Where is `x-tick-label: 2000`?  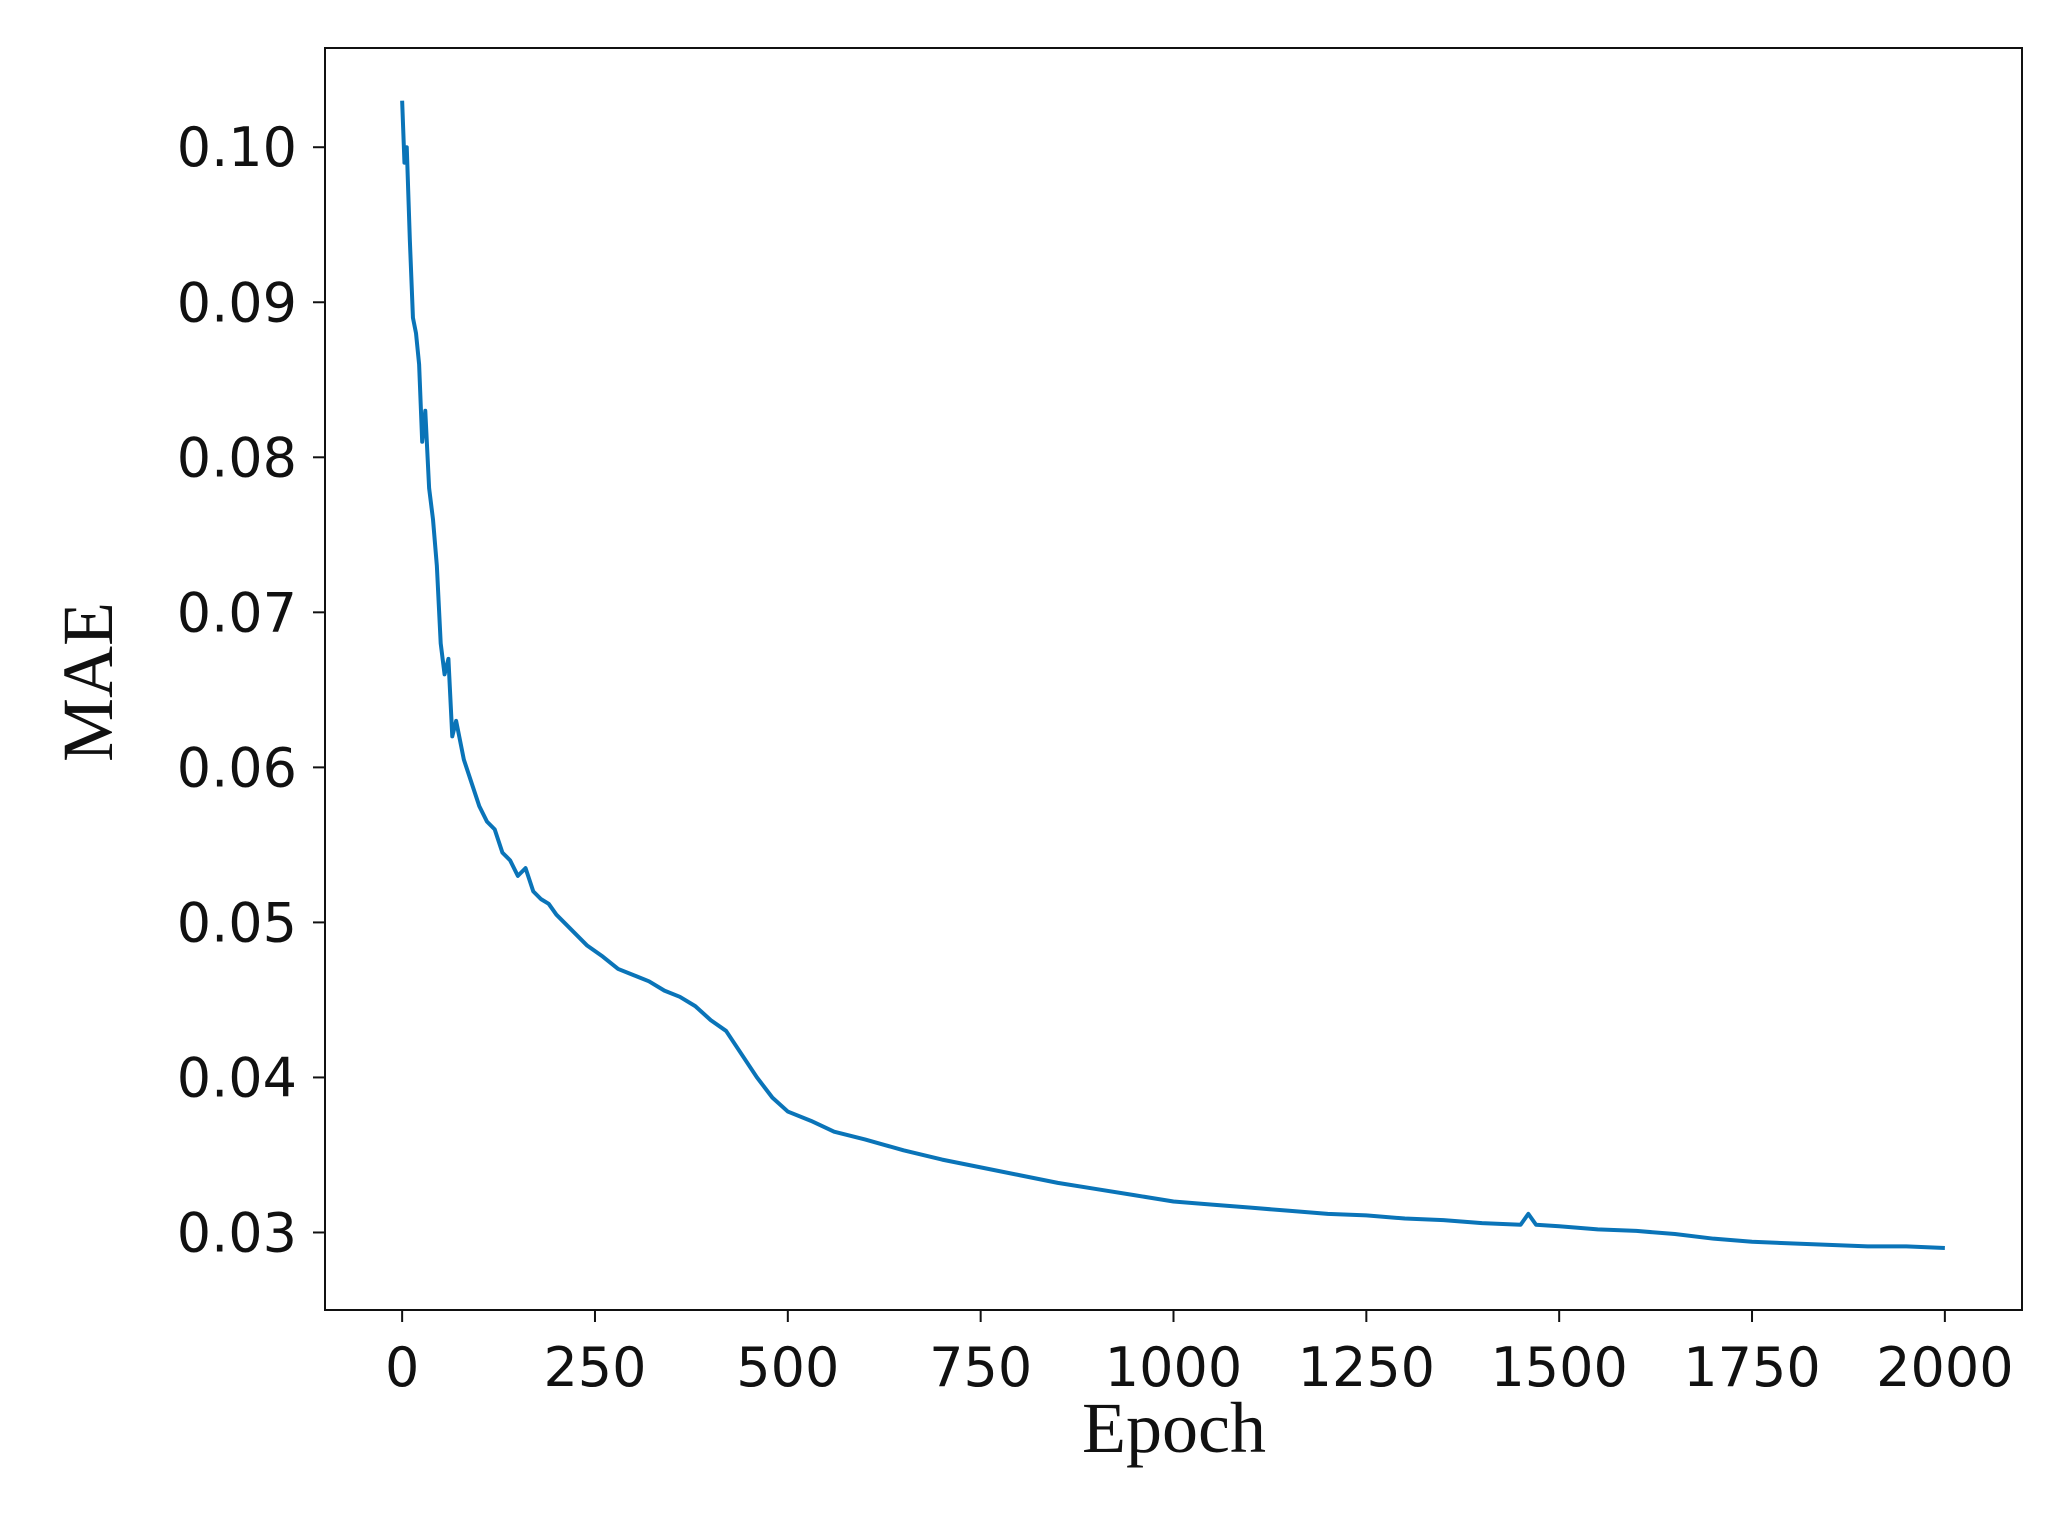 x-tick-label: 2000 is located at coordinates (1944, 1367).